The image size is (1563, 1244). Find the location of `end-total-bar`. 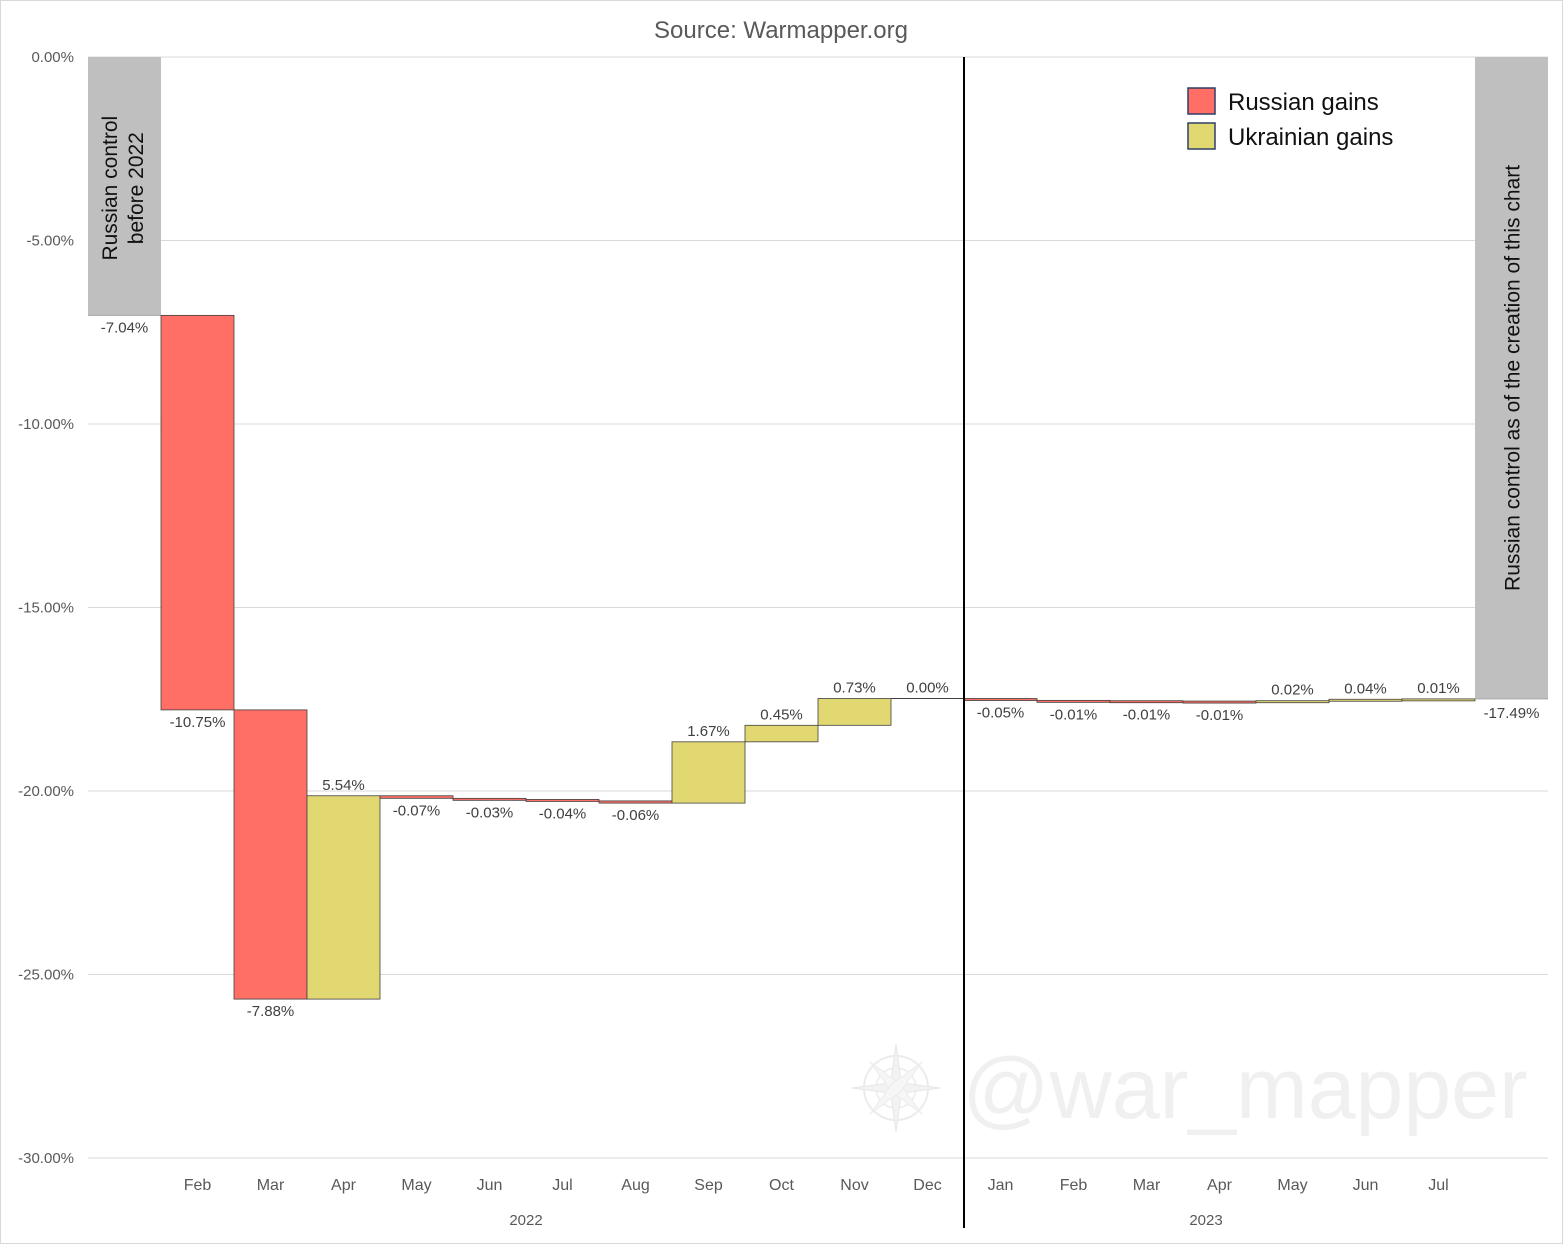

end-total-bar is located at coordinates (1511, 378).